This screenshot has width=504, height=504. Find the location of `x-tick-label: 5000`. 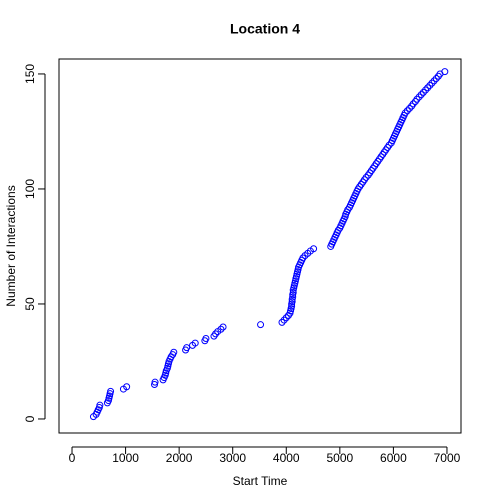

x-tick-label: 5000 is located at coordinates (339, 458).